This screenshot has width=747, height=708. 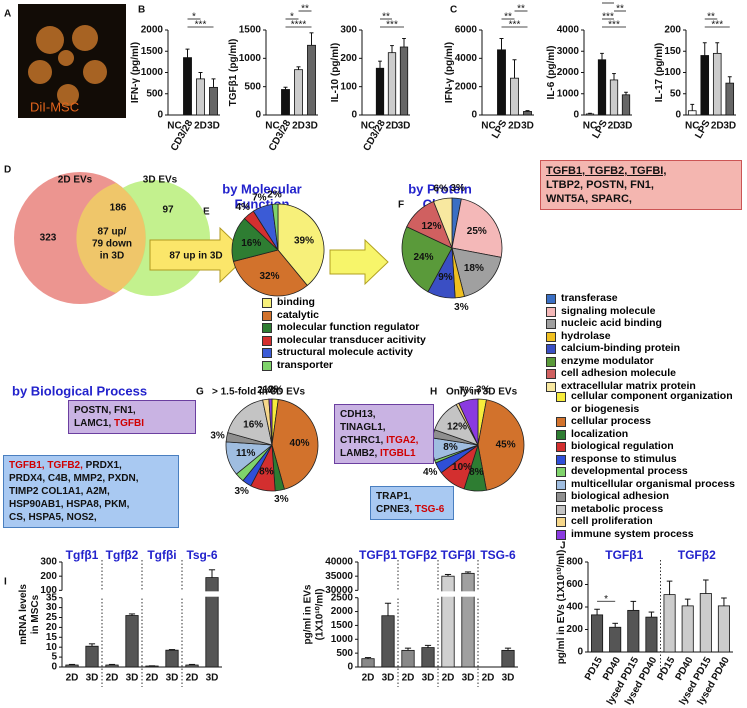 I want to click on pie-label: 18%, so click(x=474, y=268).